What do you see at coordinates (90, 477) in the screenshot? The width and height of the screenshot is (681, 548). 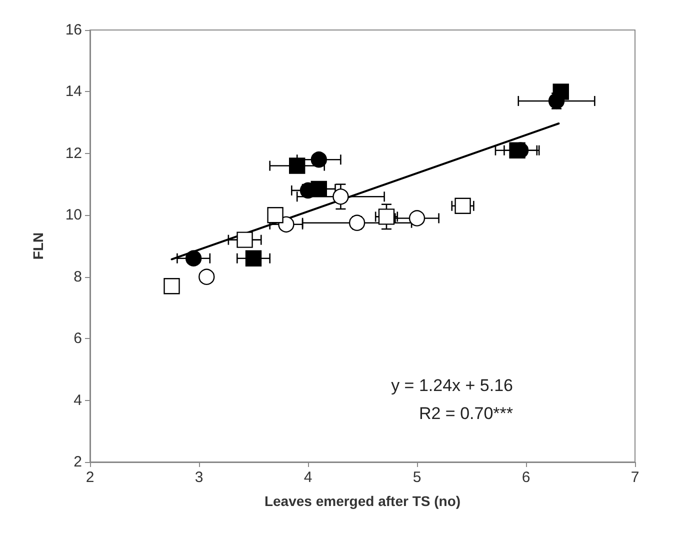 I see `x-tick-label: 2` at bounding box center [90, 477].